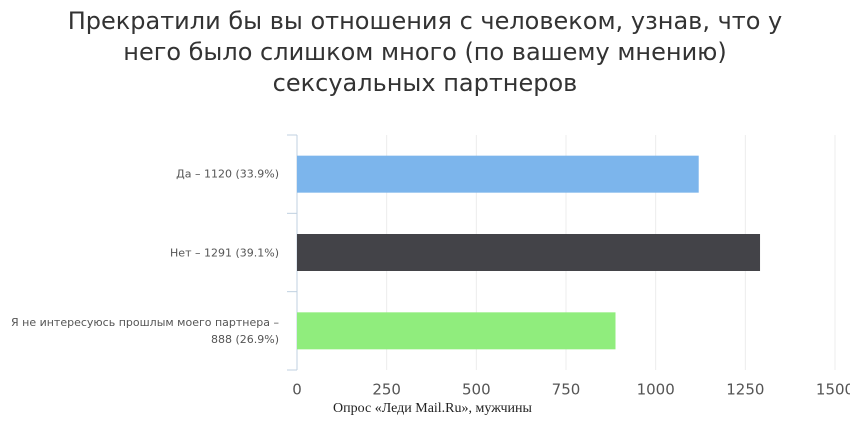 The width and height of the screenshot is (850, 425). I want to click on x-tick-label: 1250, so click(745, 390).